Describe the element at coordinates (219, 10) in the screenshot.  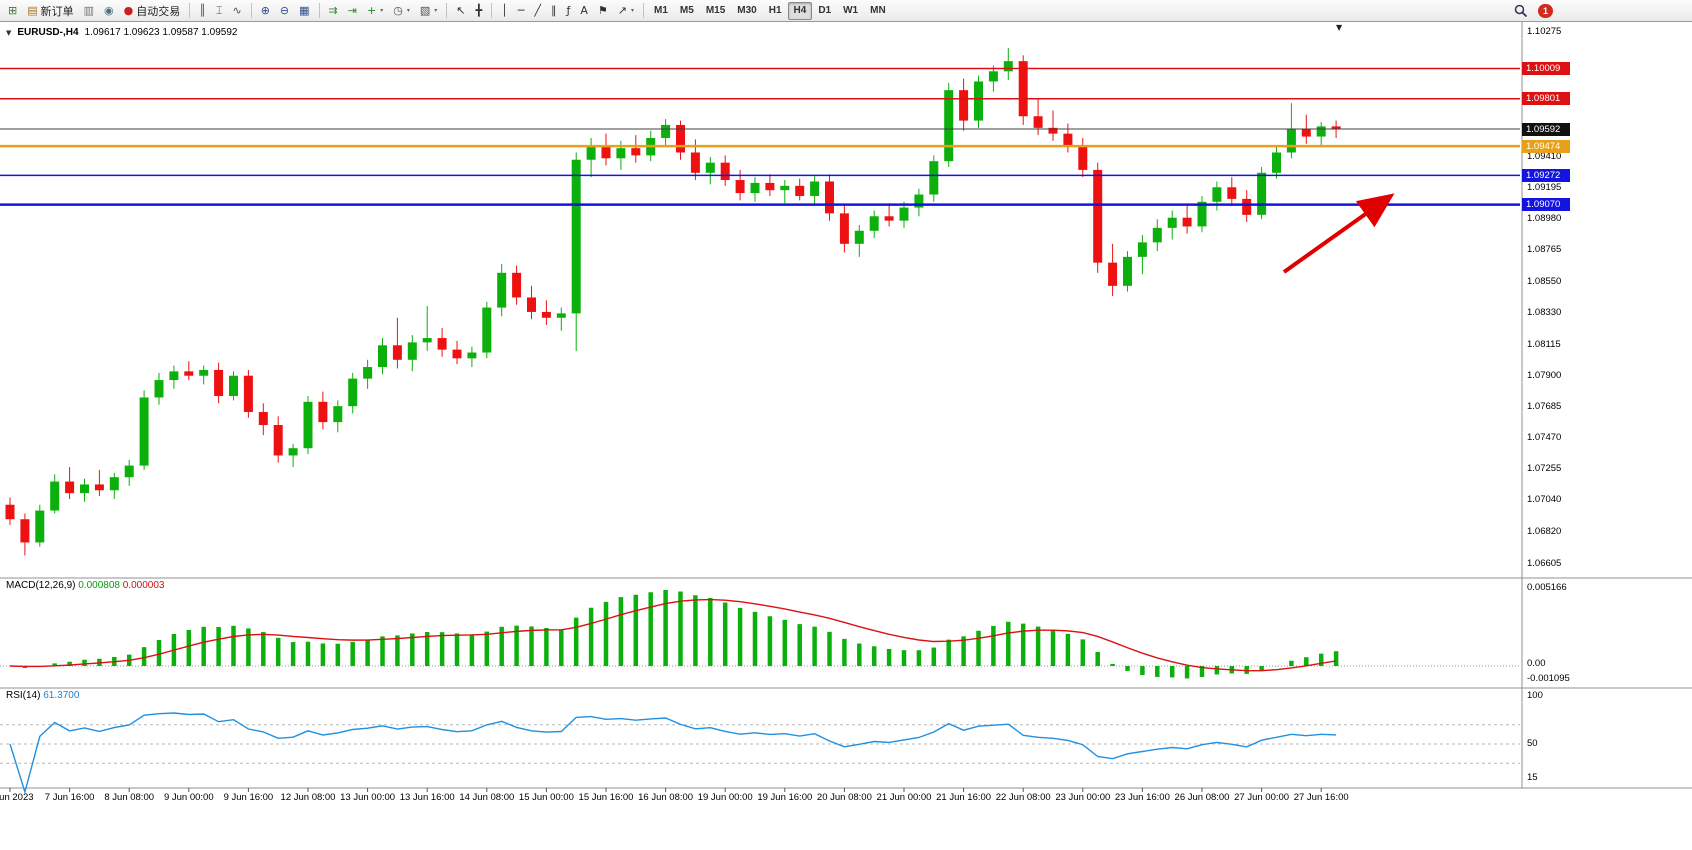
I see `candlestick-chart-button: ⌶` at that location.